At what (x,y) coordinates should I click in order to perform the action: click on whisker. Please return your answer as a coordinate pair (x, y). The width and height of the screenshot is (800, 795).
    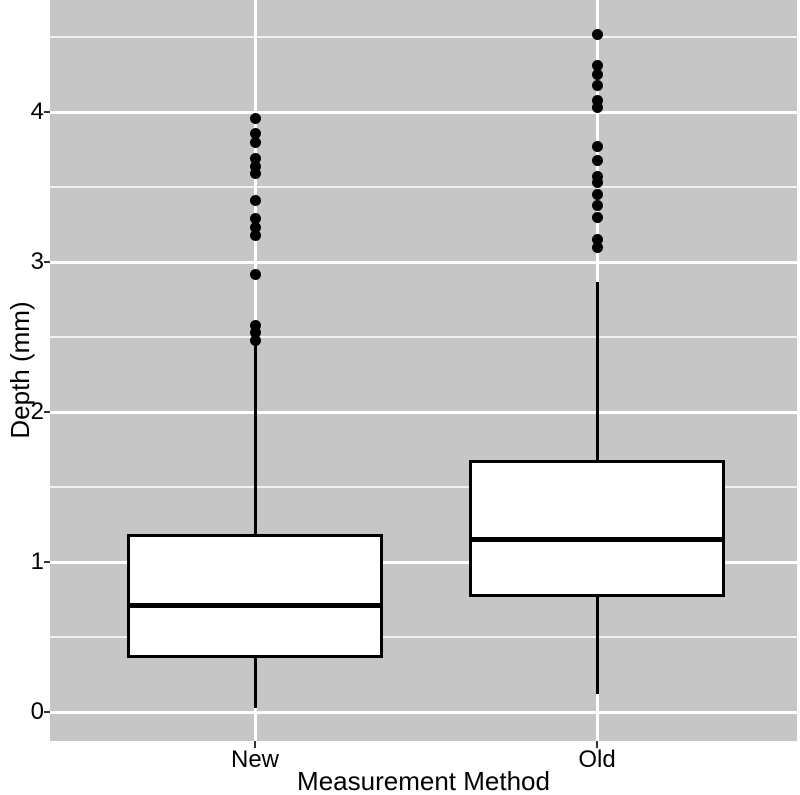
    Looking at the image, I should click on (255, 526).